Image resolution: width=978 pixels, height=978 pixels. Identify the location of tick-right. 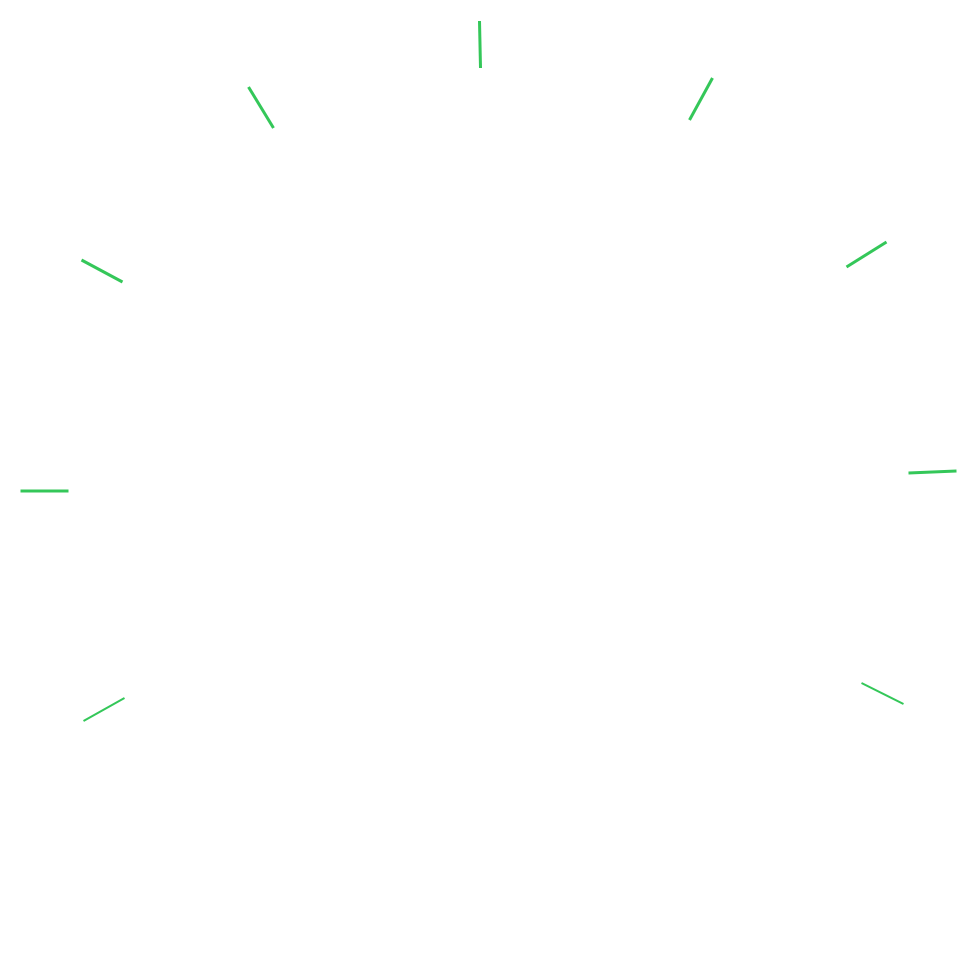
(932, 472).